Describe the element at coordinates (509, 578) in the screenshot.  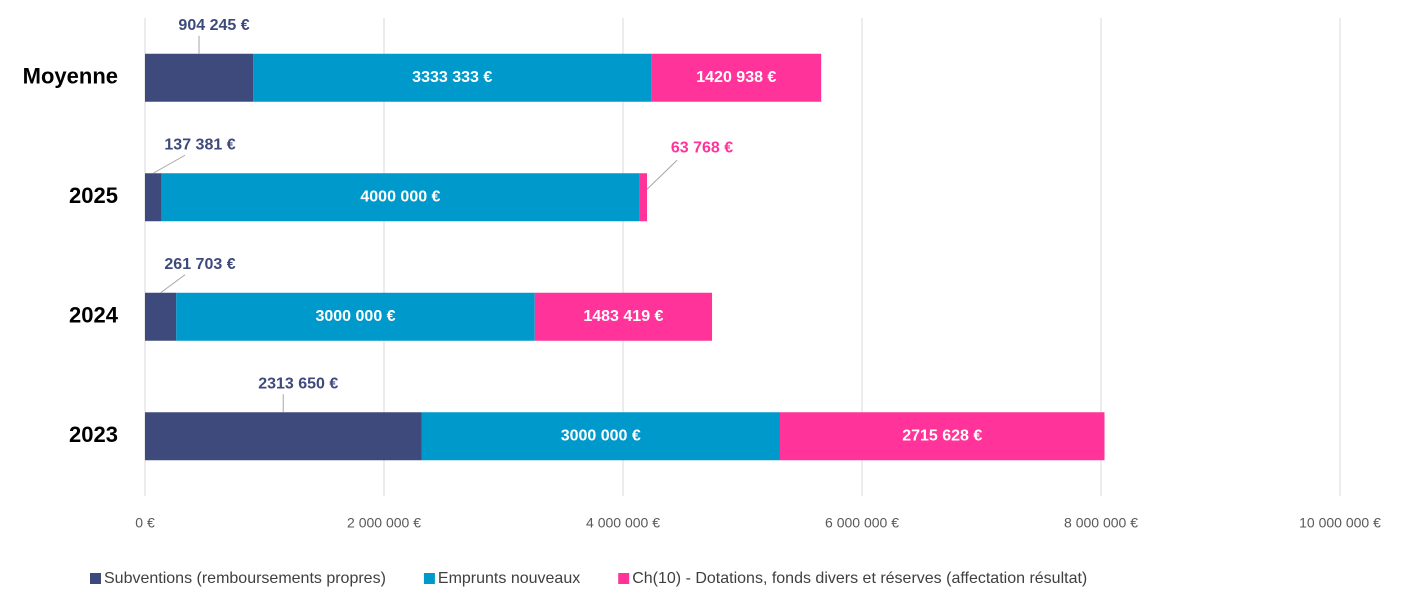
I see `legend-label: Emprunts nouveaux` at that location.